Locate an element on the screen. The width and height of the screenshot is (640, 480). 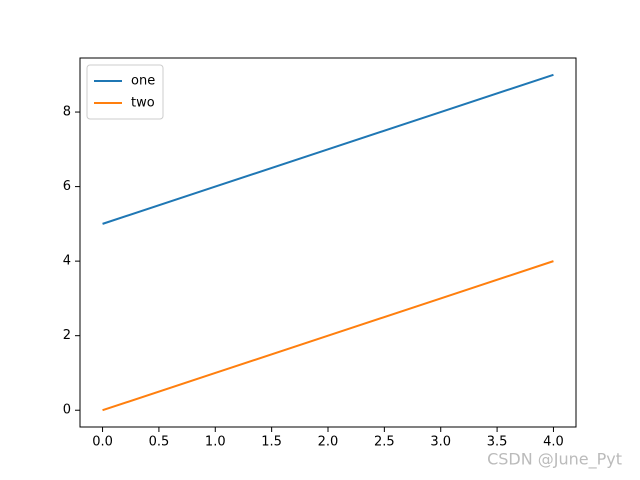
y-tick-label: 8 is located at coordinates (67, 112).